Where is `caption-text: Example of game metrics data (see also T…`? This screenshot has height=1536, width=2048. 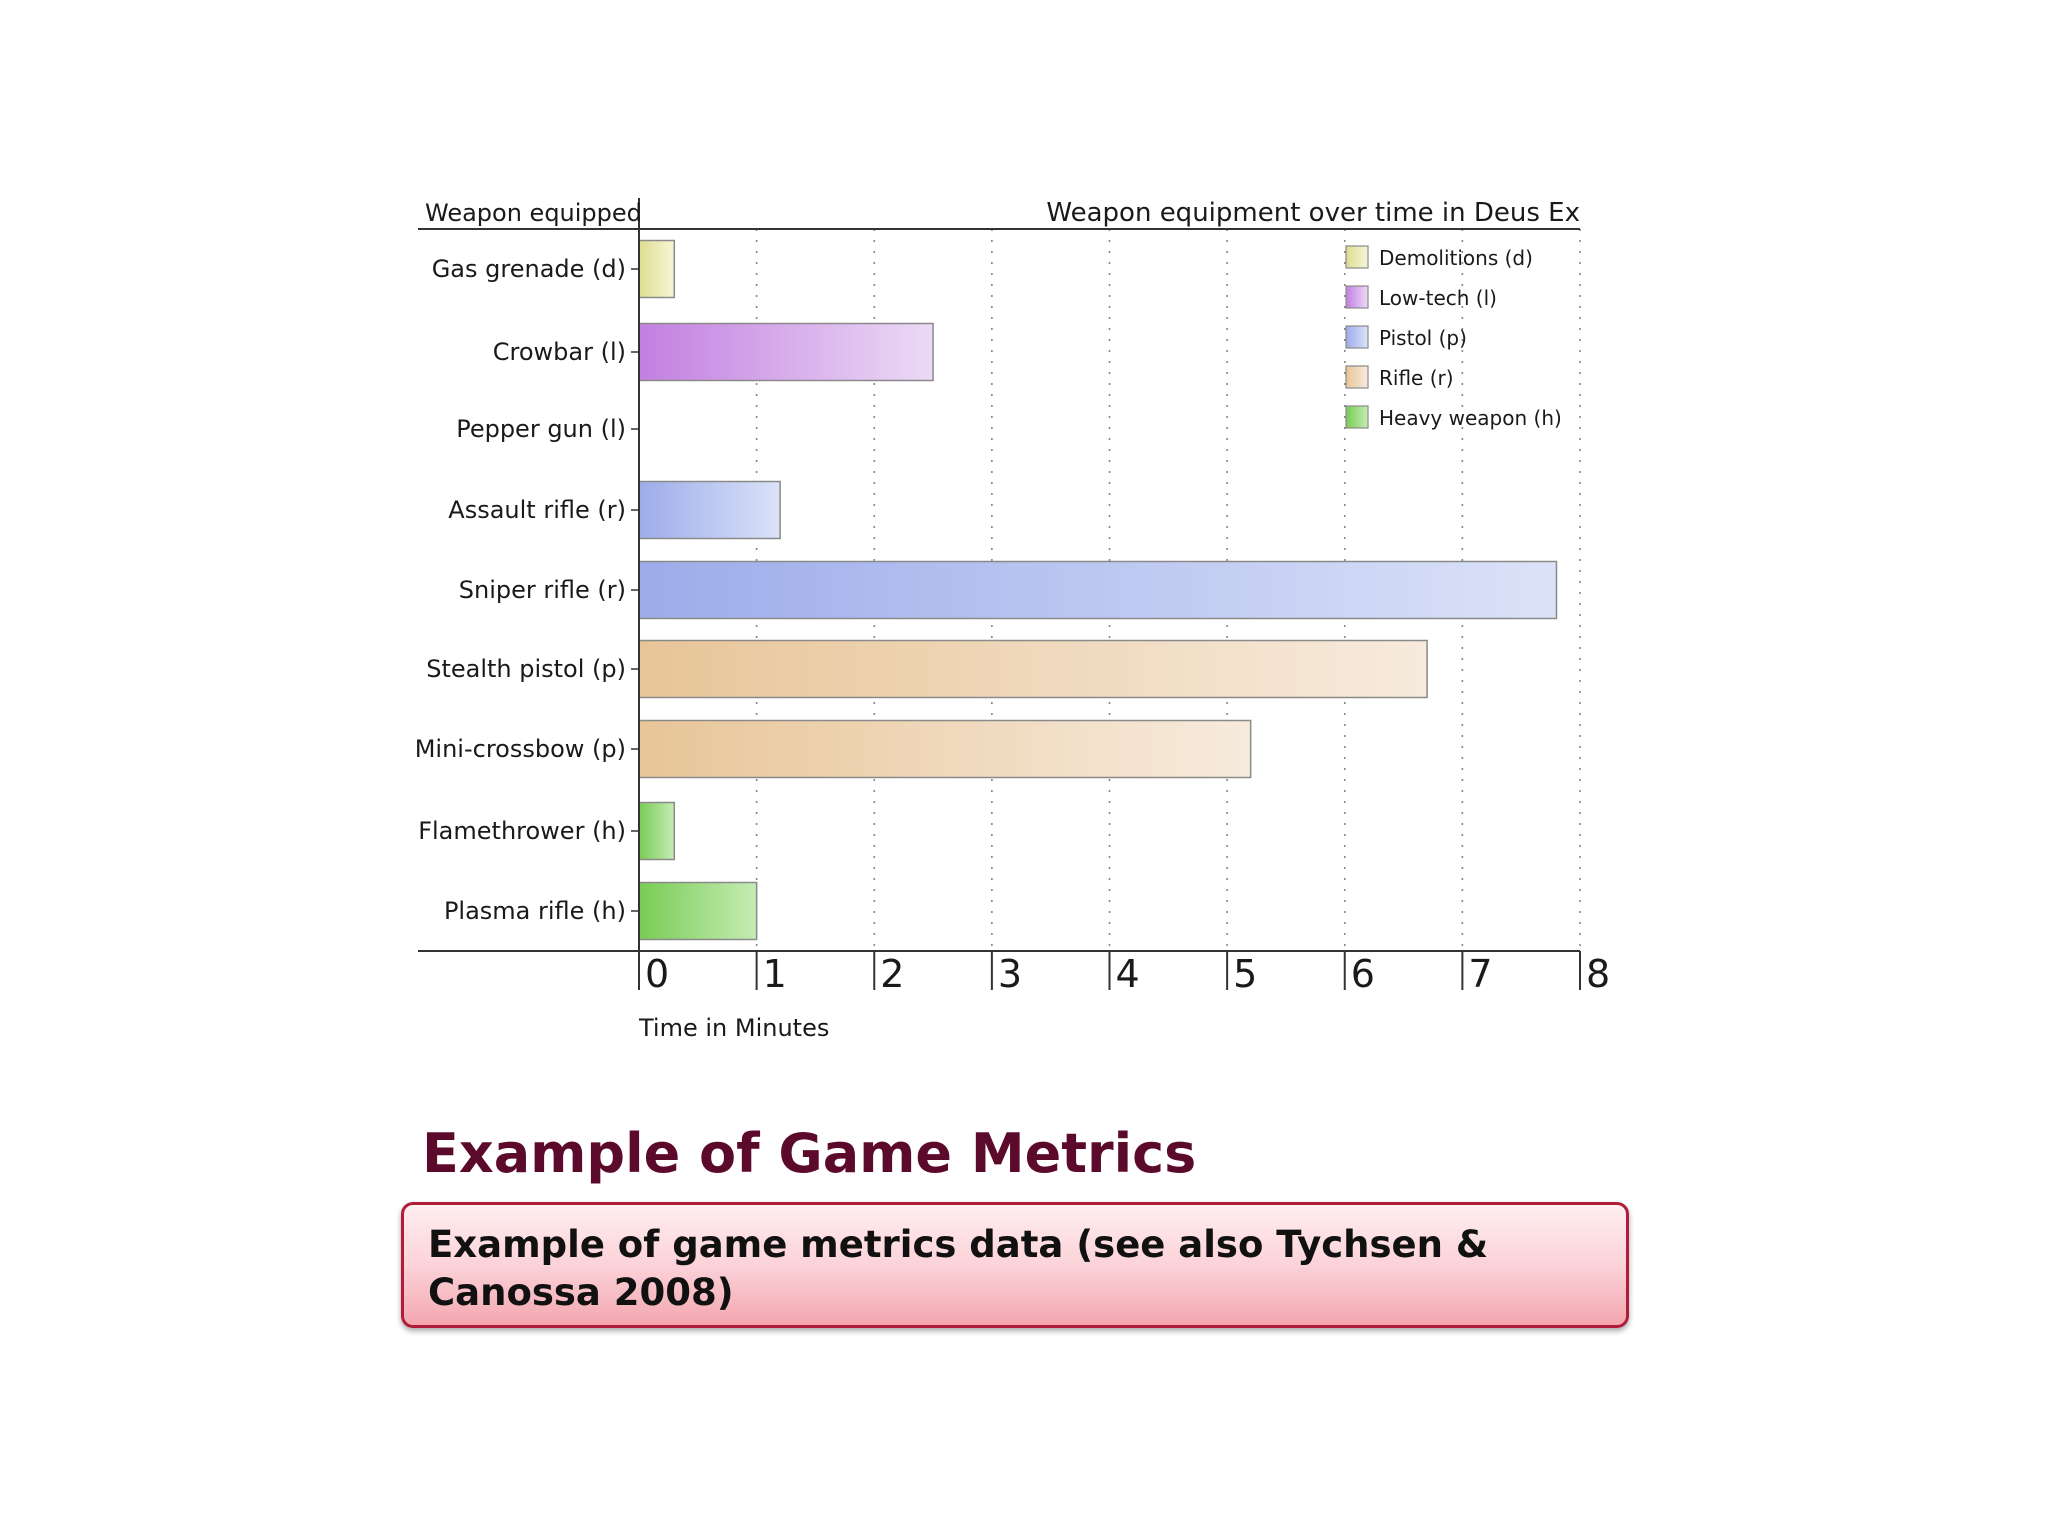 caption-text: Example of game metrics data (see also T… is located at coordinates (958, 1268).